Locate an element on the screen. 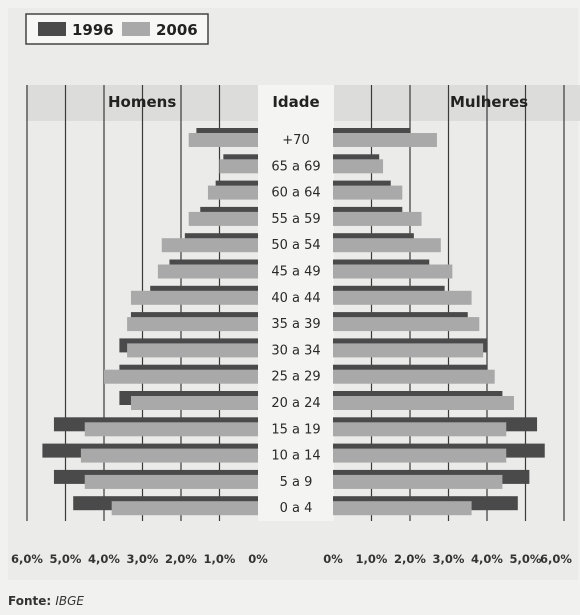 The width and height of the screenshot is (580, 615). age-label: 60 a 64 is located at coordinates (295, 193).